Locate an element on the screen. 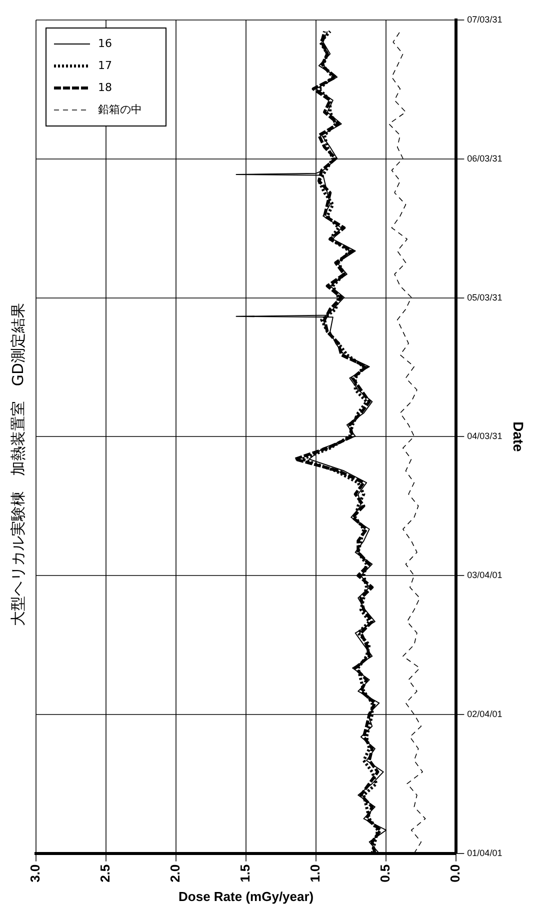 This screenshot has height=915, width=534. legend-label: 17 is located at coordinates (105, 65).